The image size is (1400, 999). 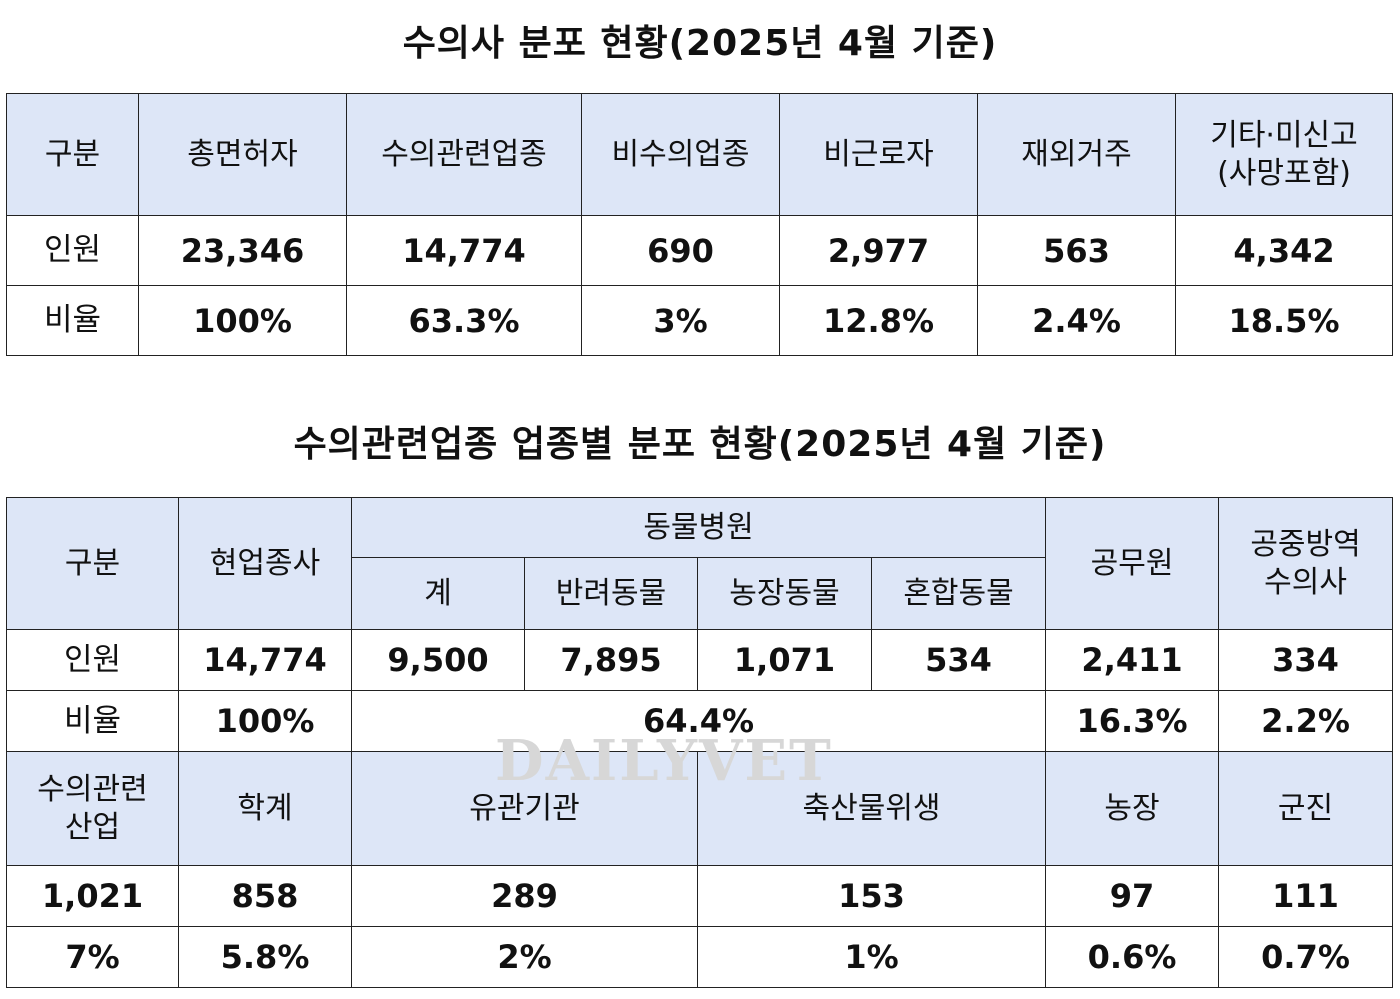 I want to click on header-line: 기타·미신고, so click(x=1284, y=135).